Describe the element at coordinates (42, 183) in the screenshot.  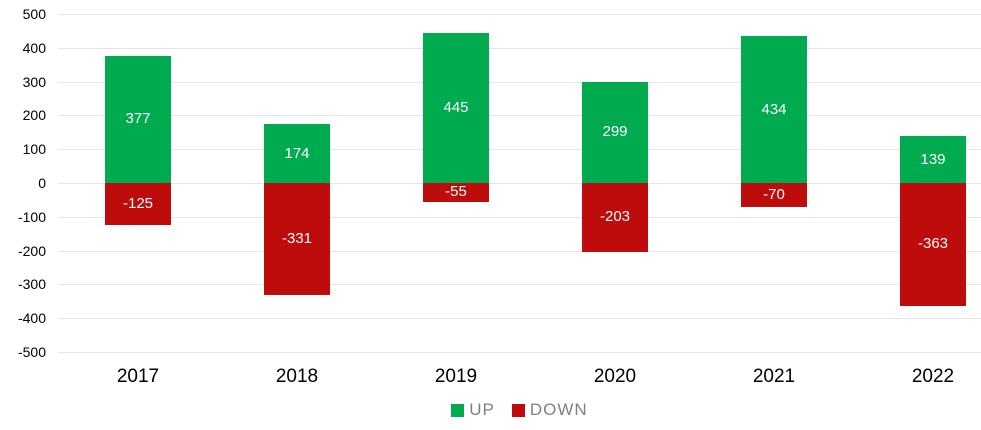
I see `y-axis-tick-label: 0` at that location.